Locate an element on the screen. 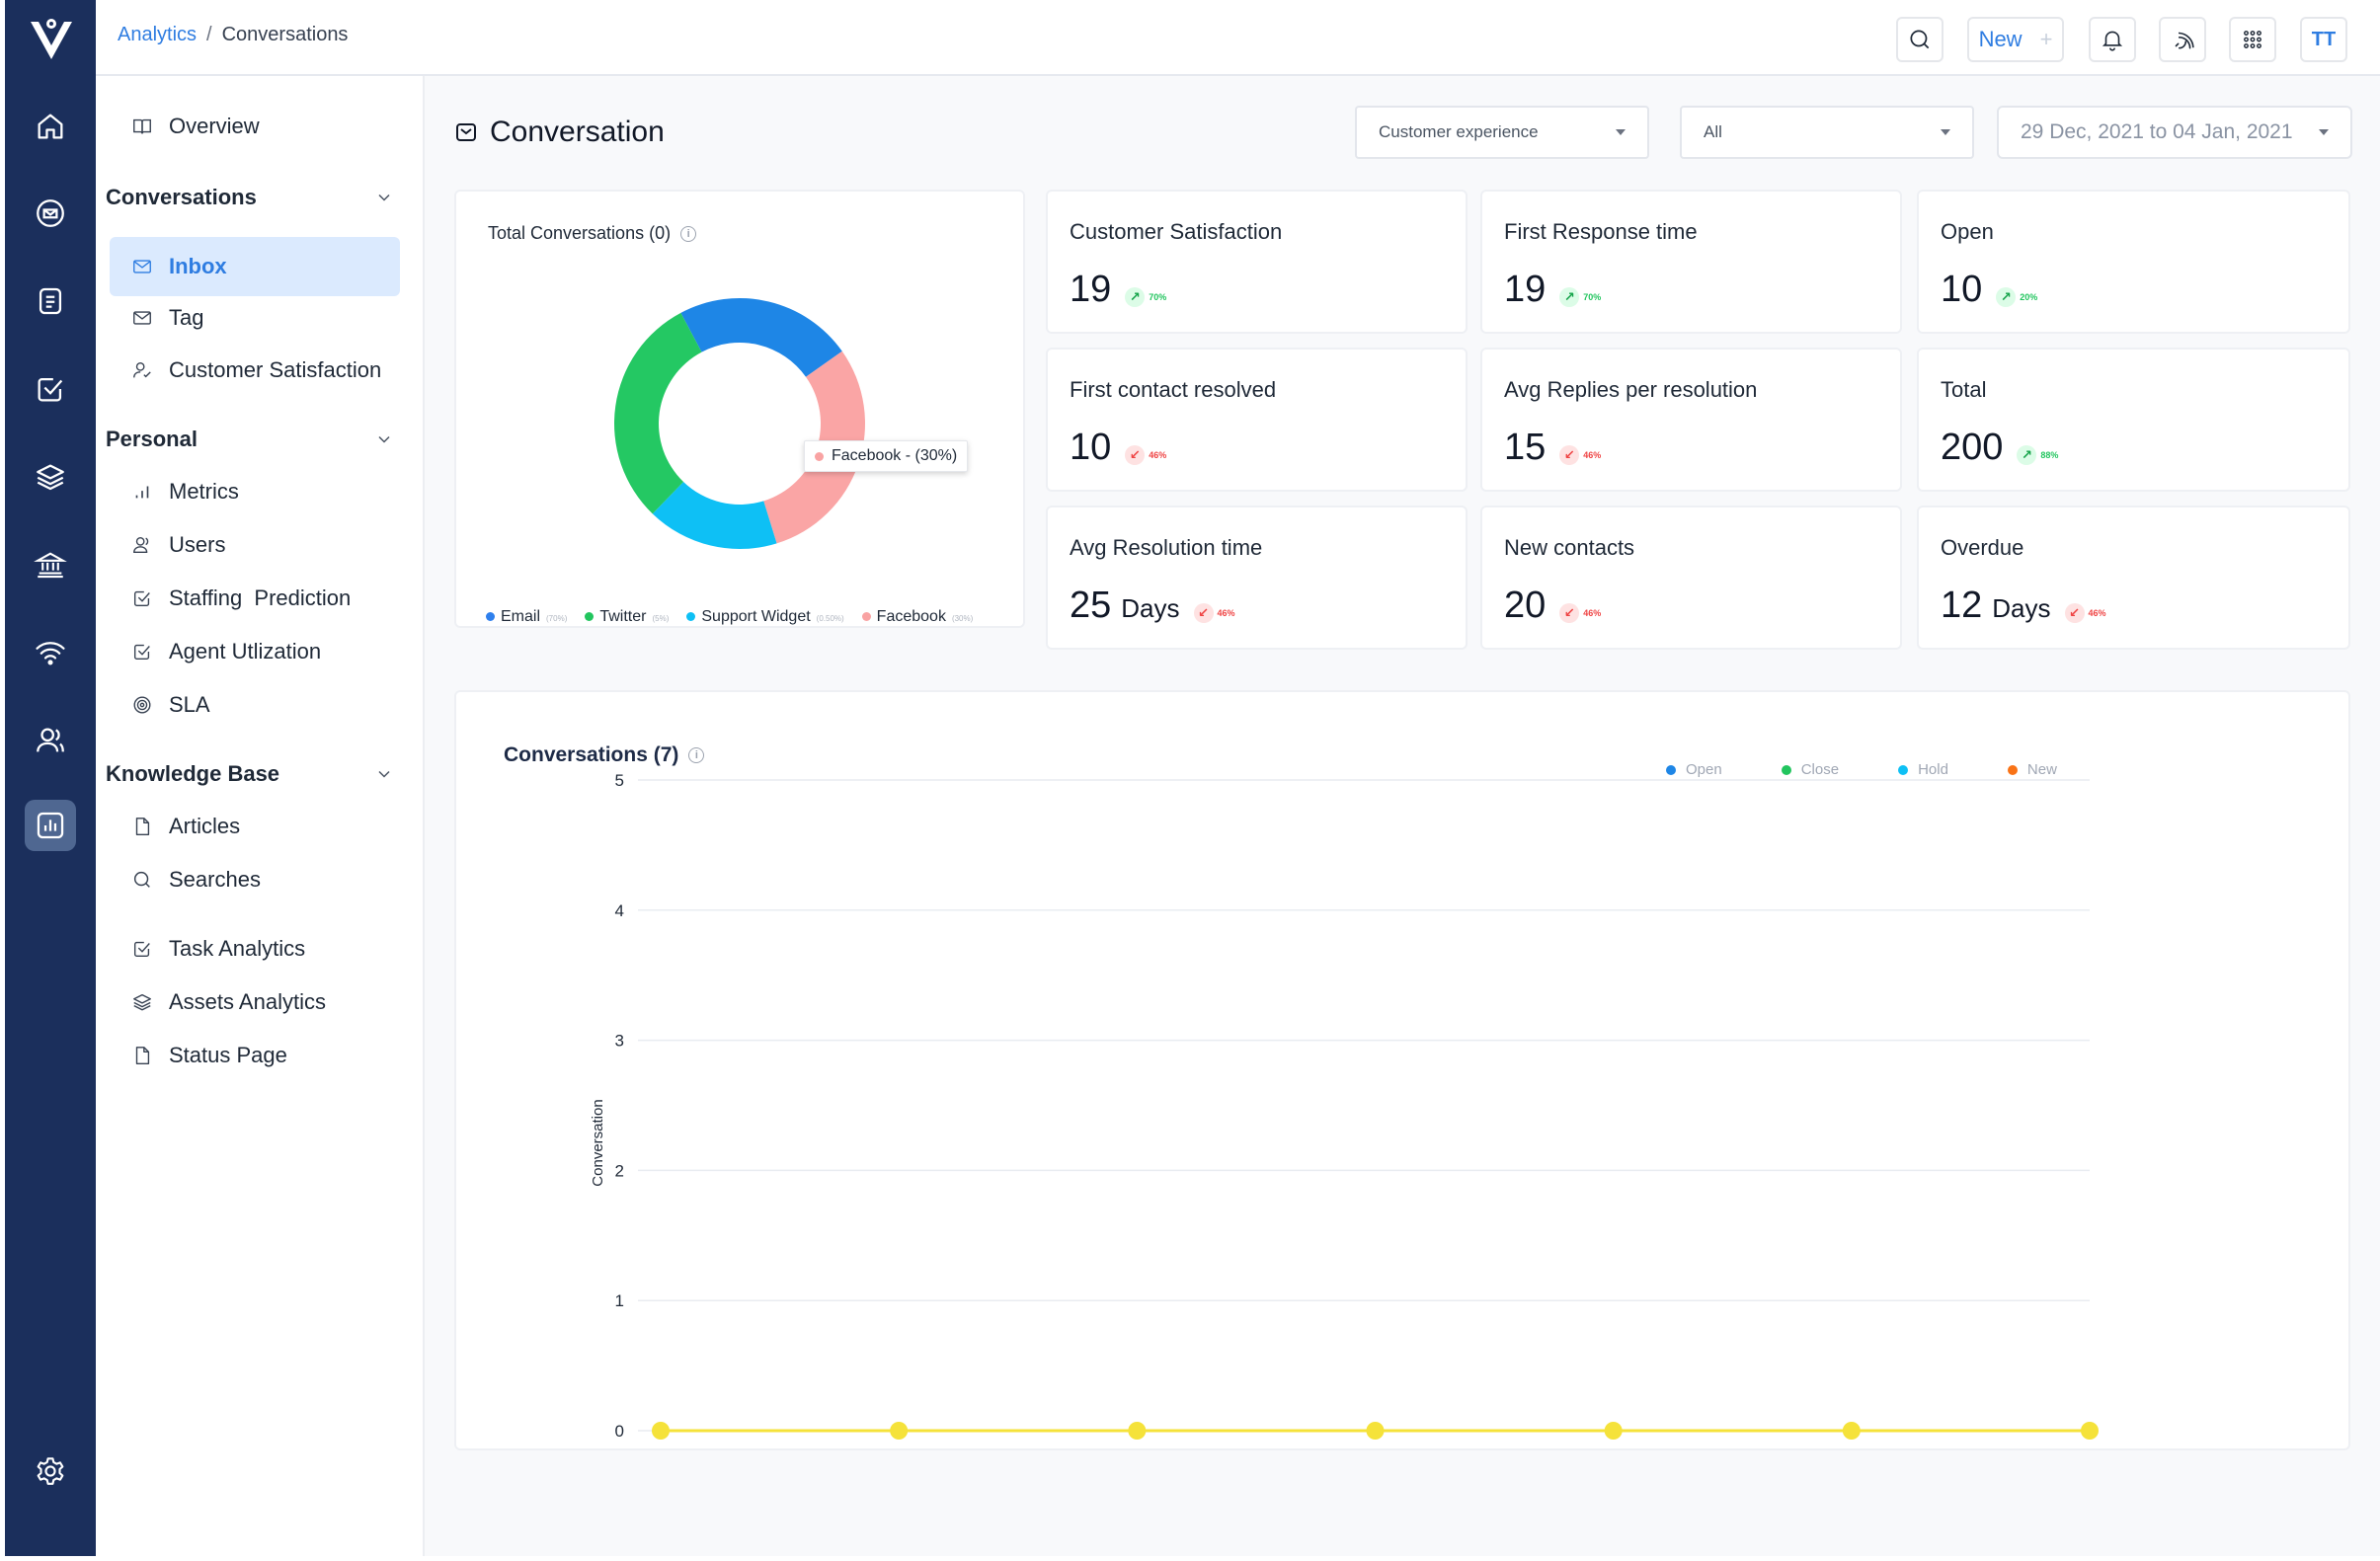  legend-item: Support Widget (0.50%) is located at coordinates (765, 617).